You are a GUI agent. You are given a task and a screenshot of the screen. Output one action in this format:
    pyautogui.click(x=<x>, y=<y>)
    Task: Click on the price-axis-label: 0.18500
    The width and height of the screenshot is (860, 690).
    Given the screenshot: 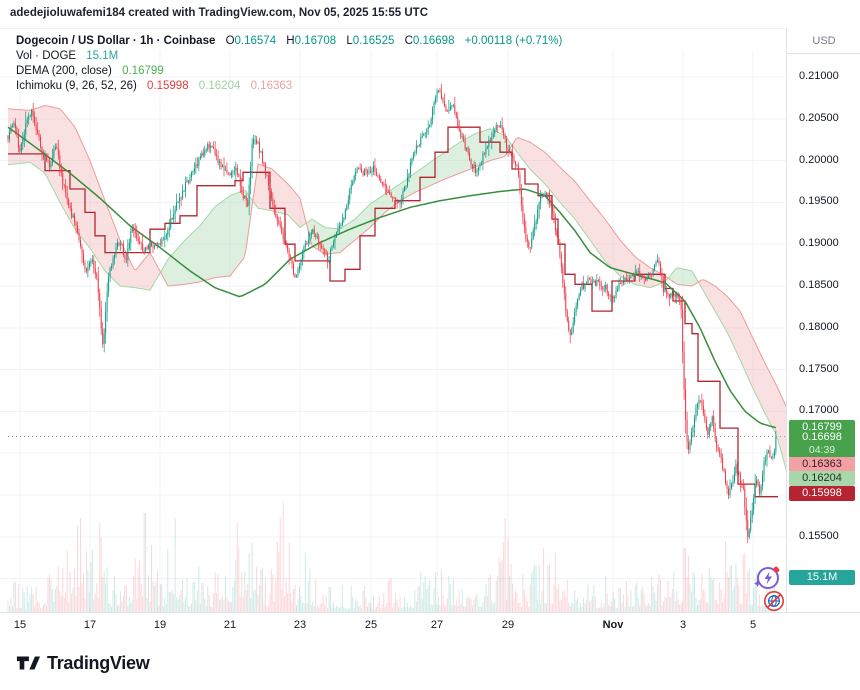 What is the action you would take?
    pyautogui.click(x=819, y=285)
    